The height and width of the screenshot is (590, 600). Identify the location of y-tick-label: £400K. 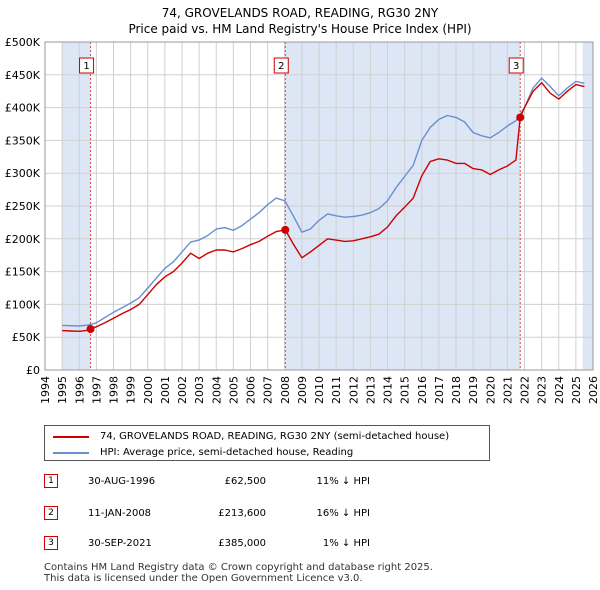
(23, 108).